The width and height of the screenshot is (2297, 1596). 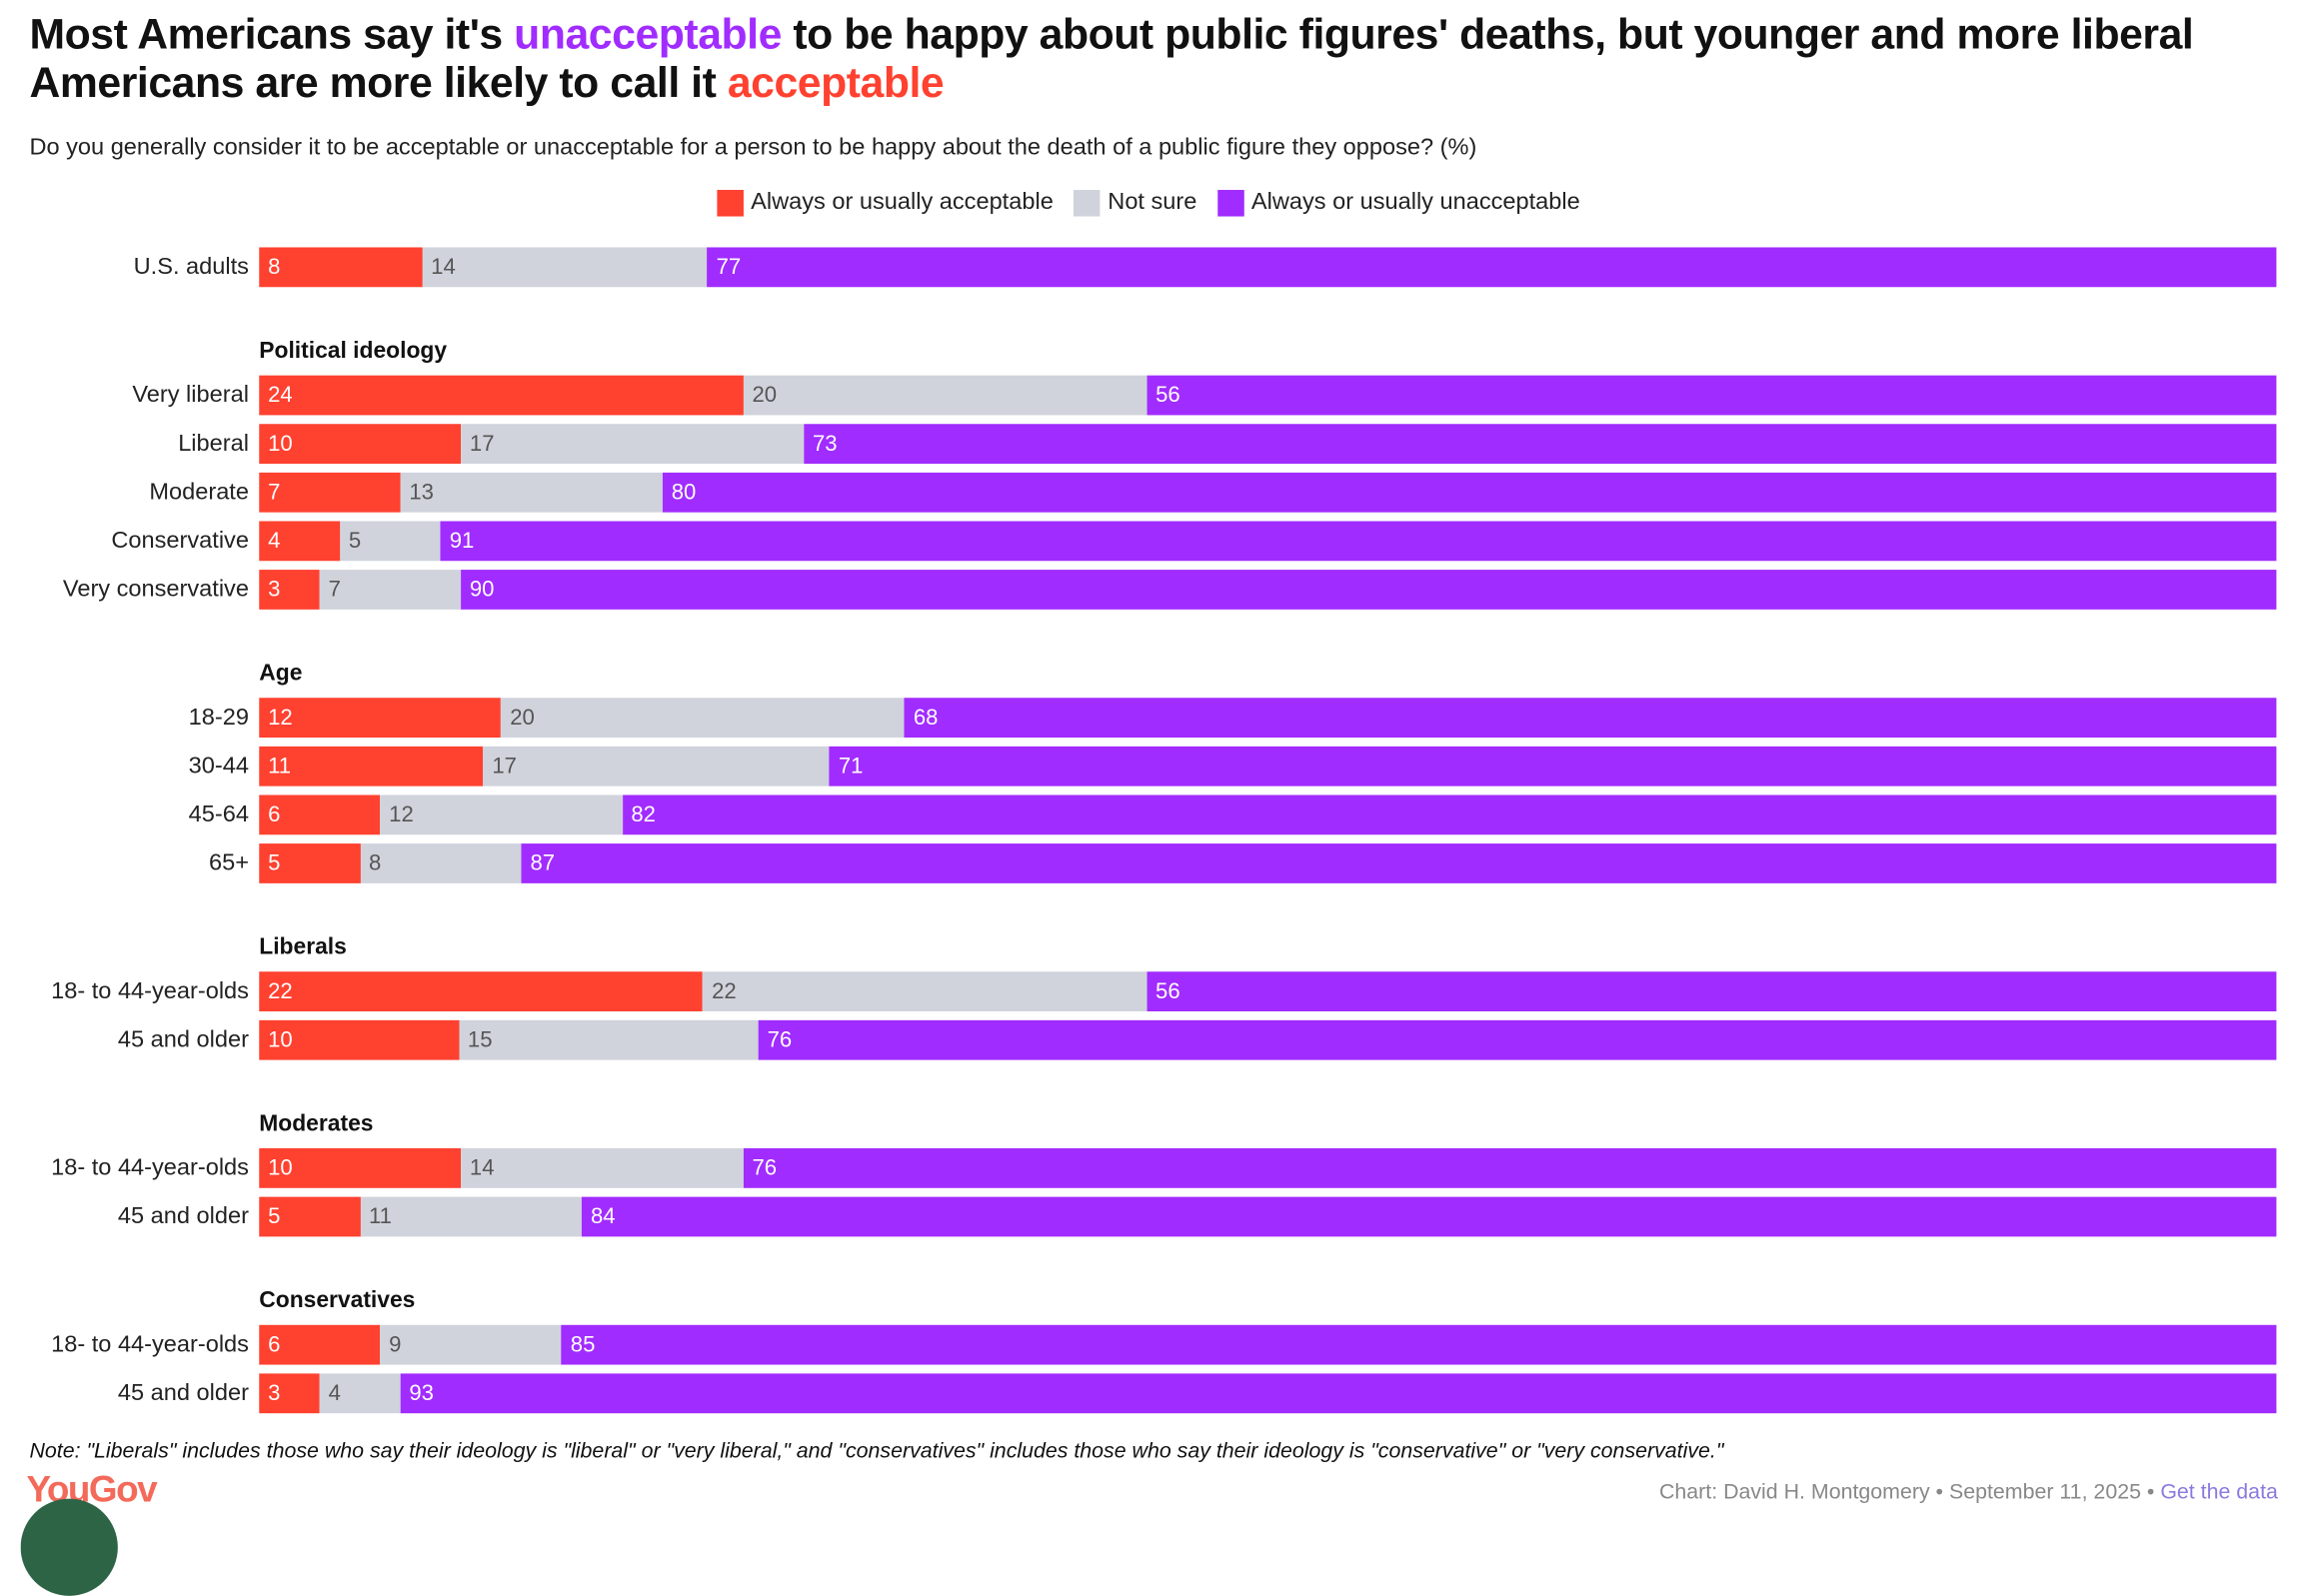 What do you see at coordinates (902, 203) in the screenshot?
I see `legend-label: Always or usually acceptable` at bounding box center [902, 203].